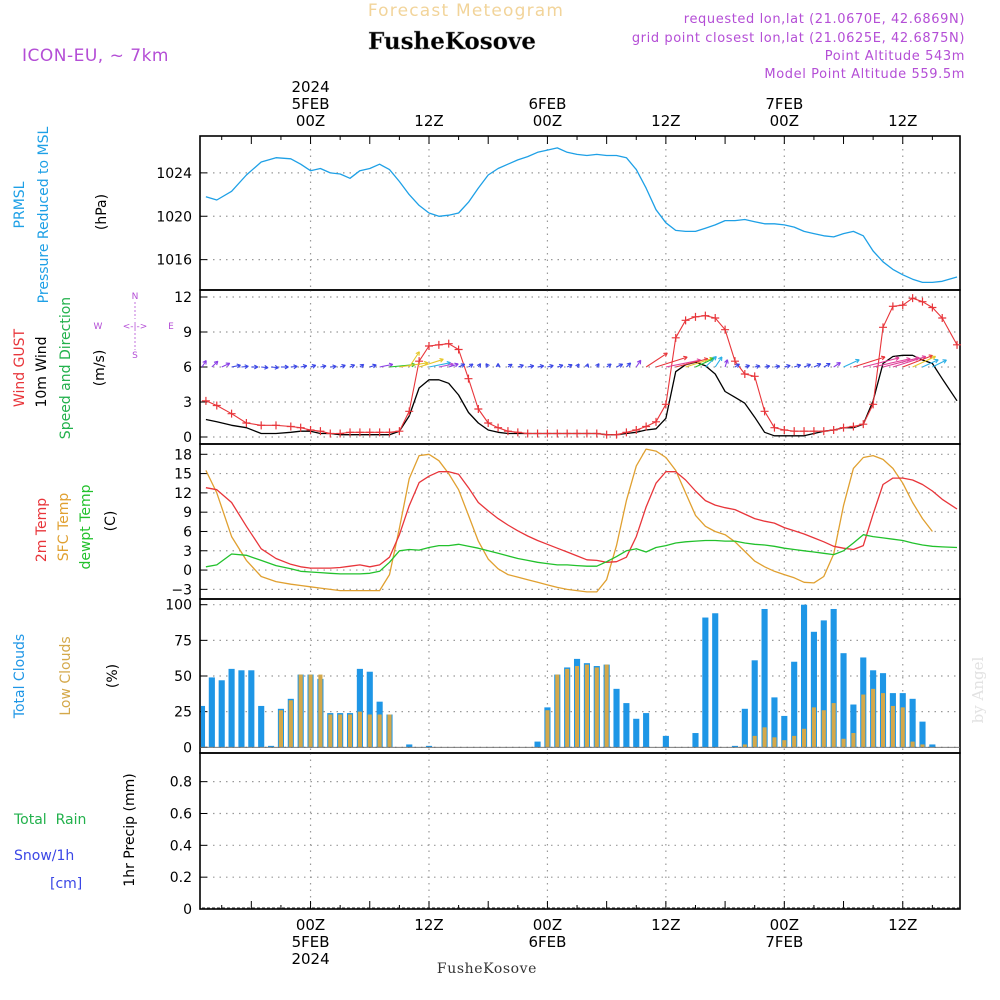 This screenshot has width=1000, height=1000. What do you see at coordinates (183, 455) in the screenshot?
I see `y-tick-label: 18` at bounding box center [183, 455].